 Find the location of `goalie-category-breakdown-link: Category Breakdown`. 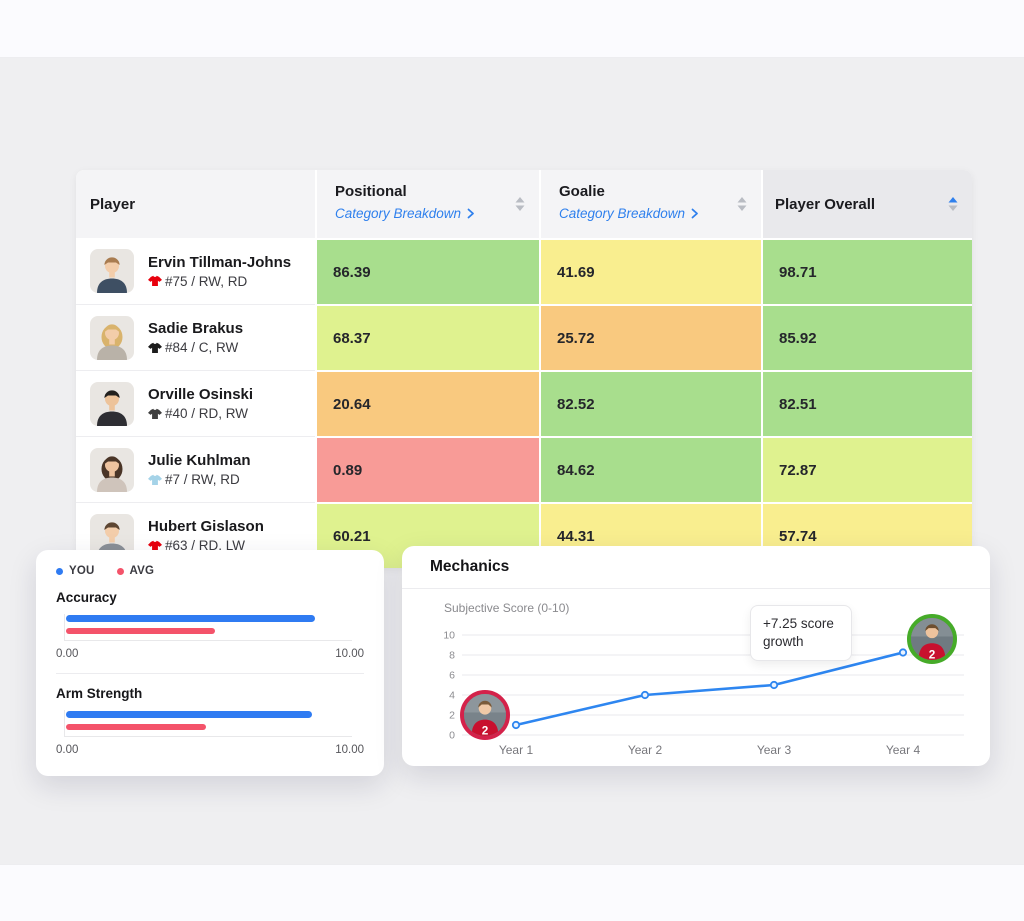

goalie-category-breakdown-link: Category Breakdown is located at coordinates (629, 213).